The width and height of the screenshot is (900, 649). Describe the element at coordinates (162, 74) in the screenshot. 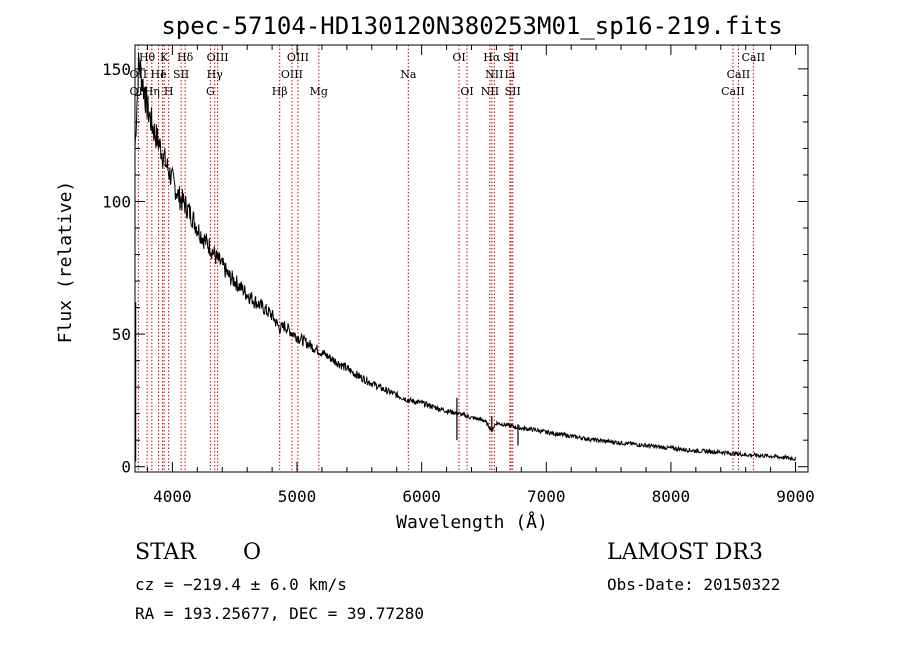

I see `spectral-line-label: I` at that location.